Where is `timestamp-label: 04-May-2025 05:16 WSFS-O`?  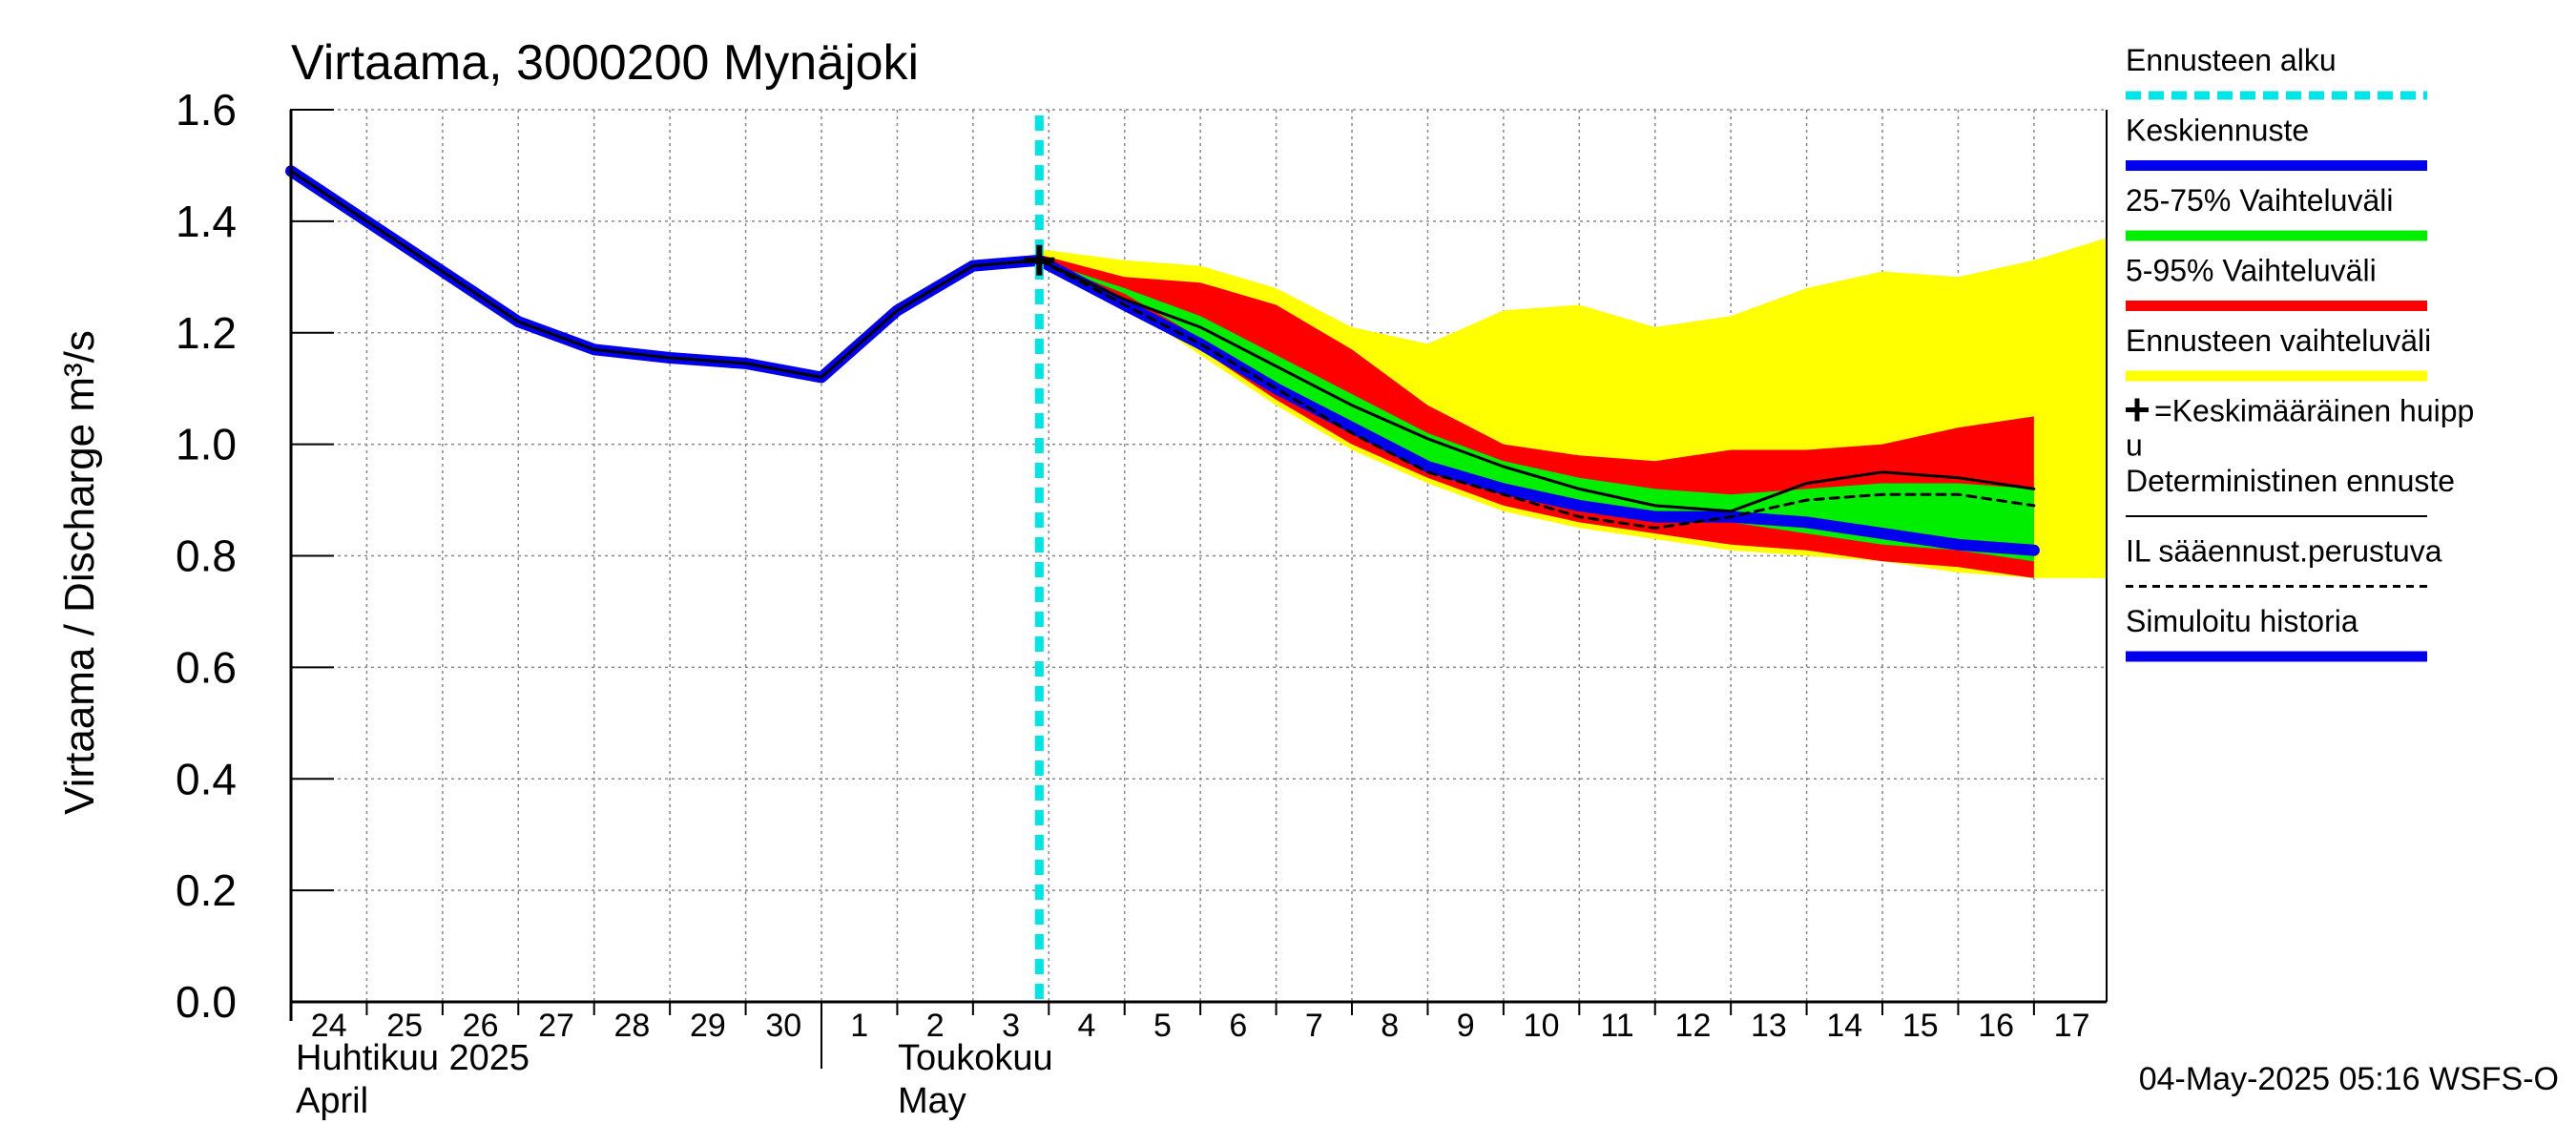 timestamp-label: 04-May-2025 05:16 WSFS-O is located at coordinates (2349, 1079).